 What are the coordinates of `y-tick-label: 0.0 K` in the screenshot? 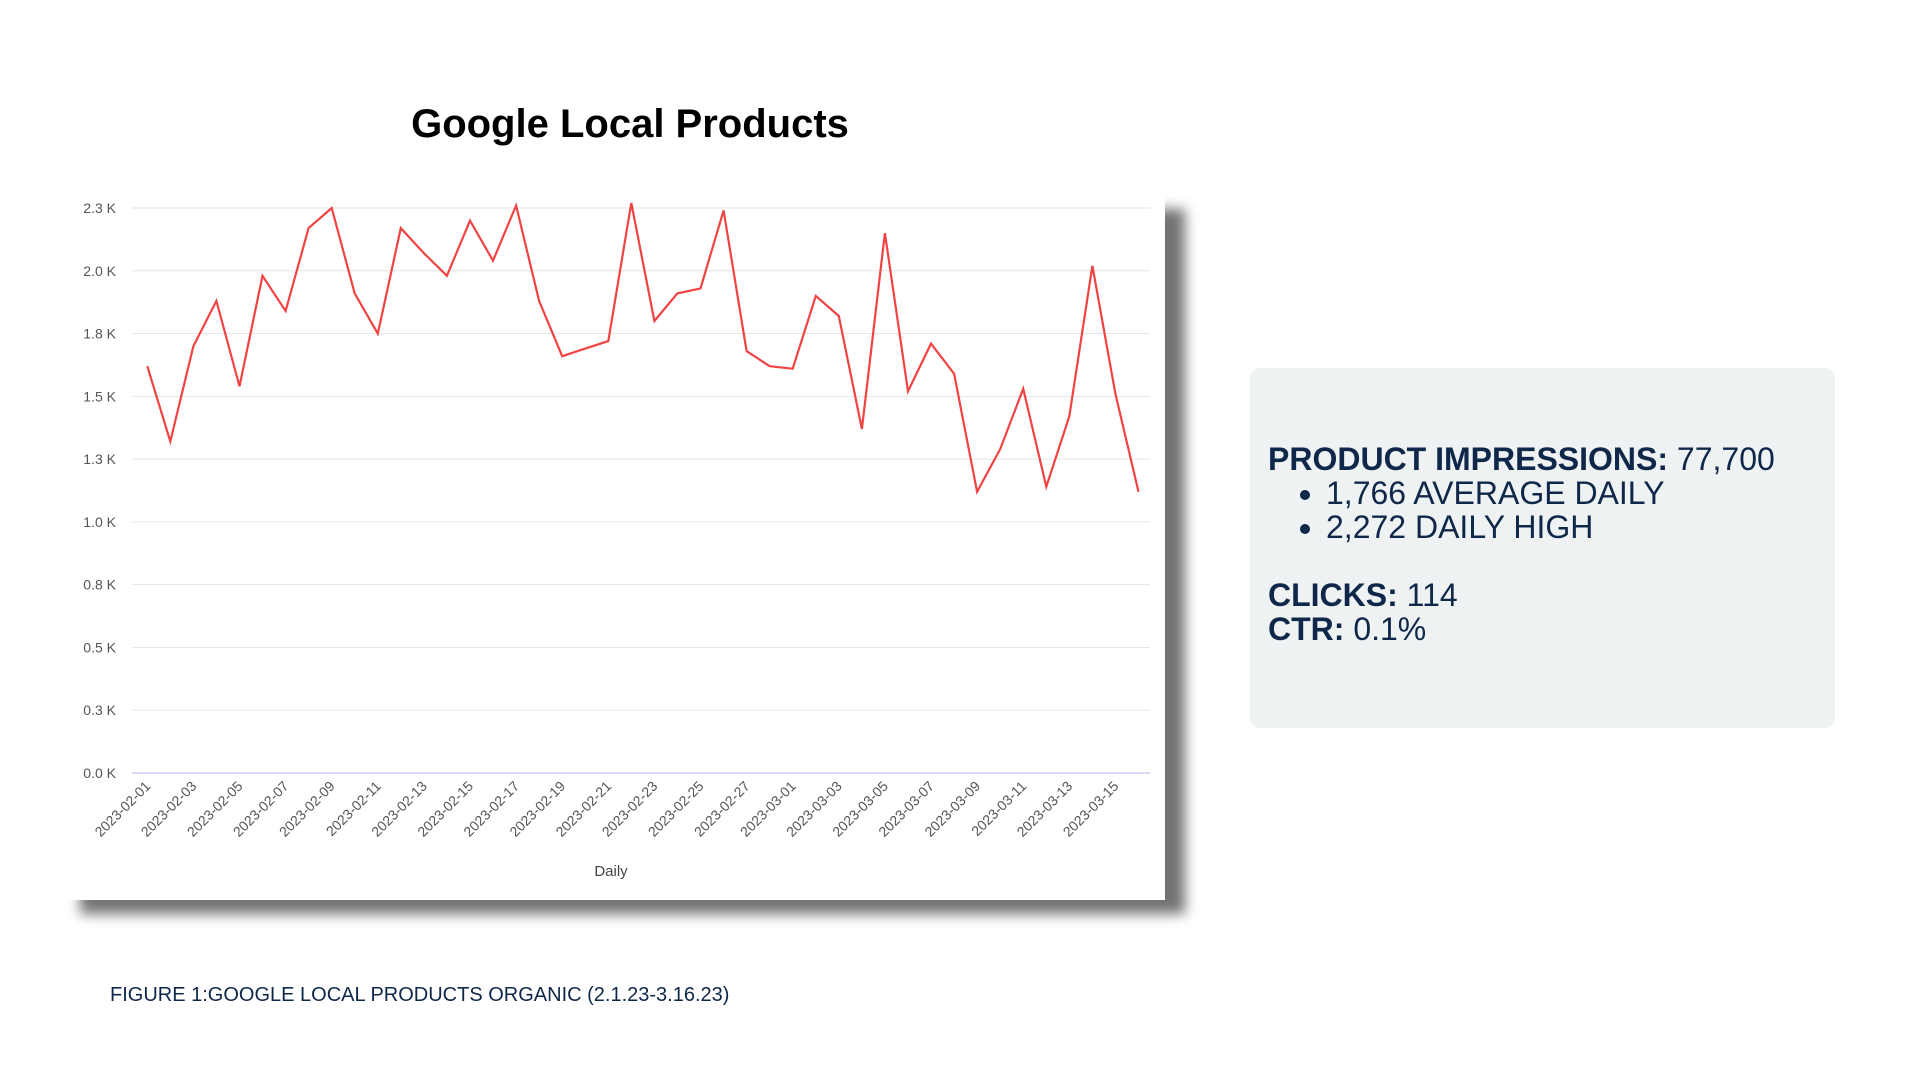 It's located at (99, 773).